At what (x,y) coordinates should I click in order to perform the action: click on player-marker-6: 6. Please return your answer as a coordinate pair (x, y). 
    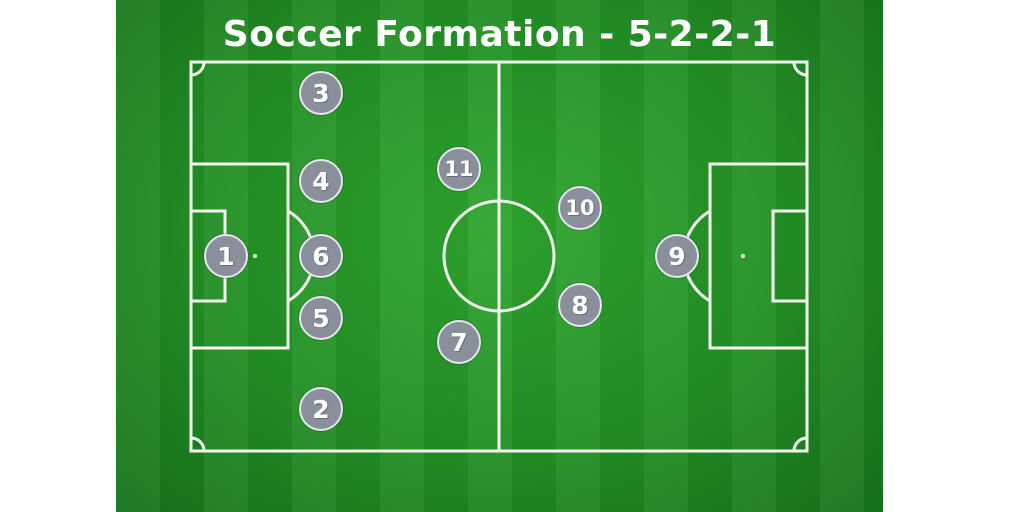
    Looking at the image, I should click on (321, 256).